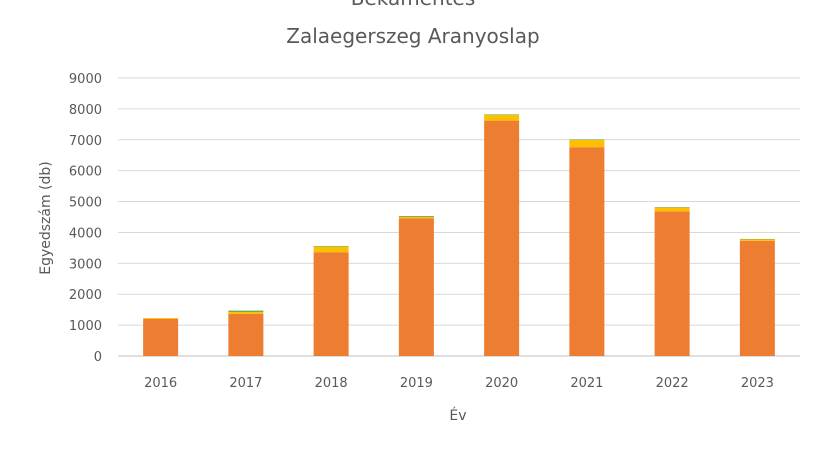 Image resolution: width=825 pixels, height=468 pixels. I want to click on y-tick-label: 7000, so click(85, 141).